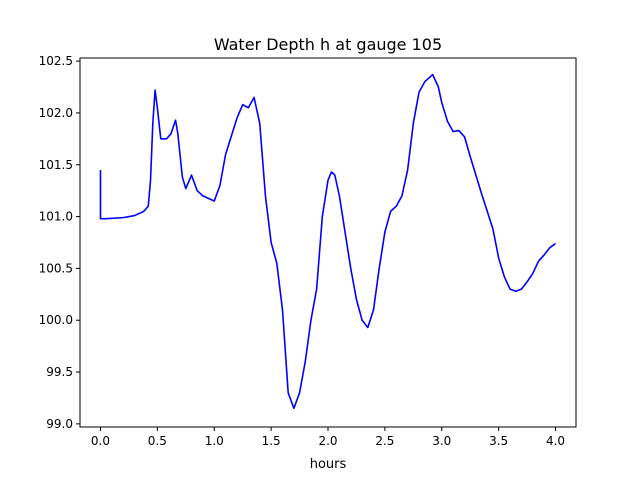 The image size is (640, 484). I want to click on y-tick-label: 100.0, so click(56, 320).